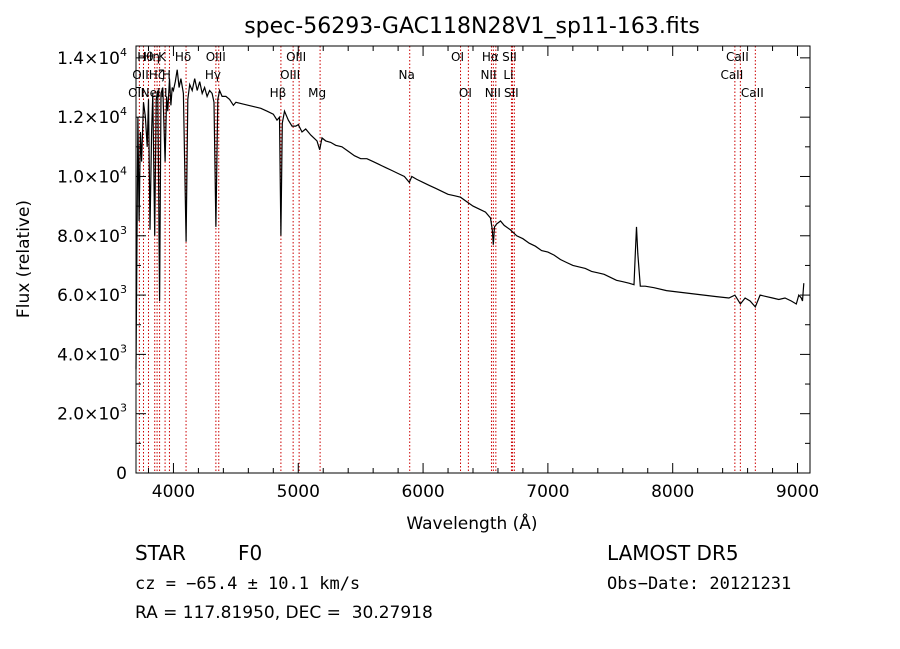 This screenshot has height=649, width=900. I want to click on line-label: Hζ, so click(157, 75).